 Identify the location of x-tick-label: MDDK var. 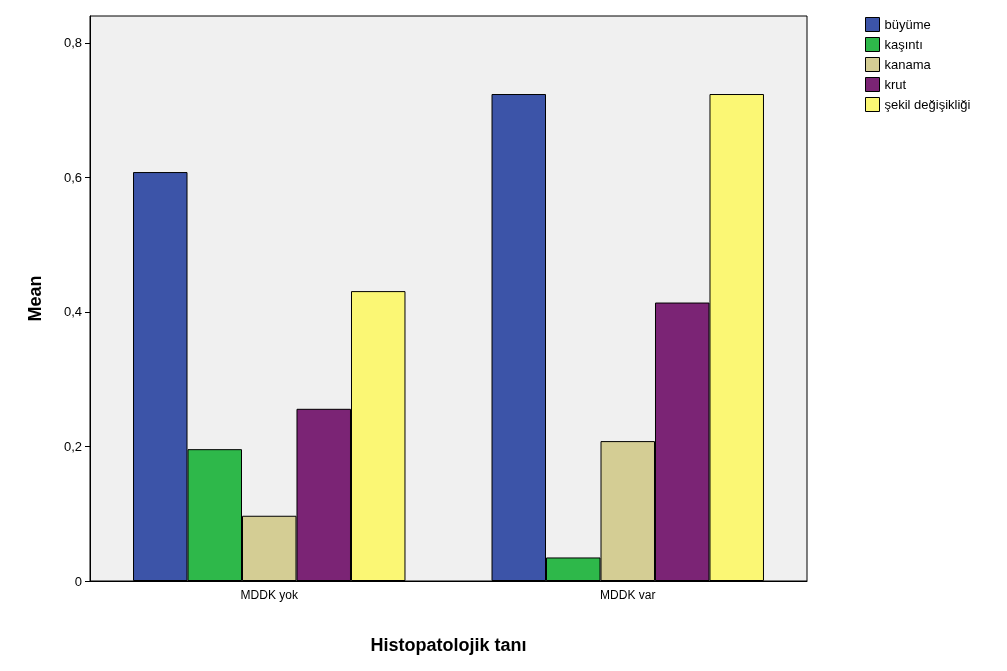
(628, 595).